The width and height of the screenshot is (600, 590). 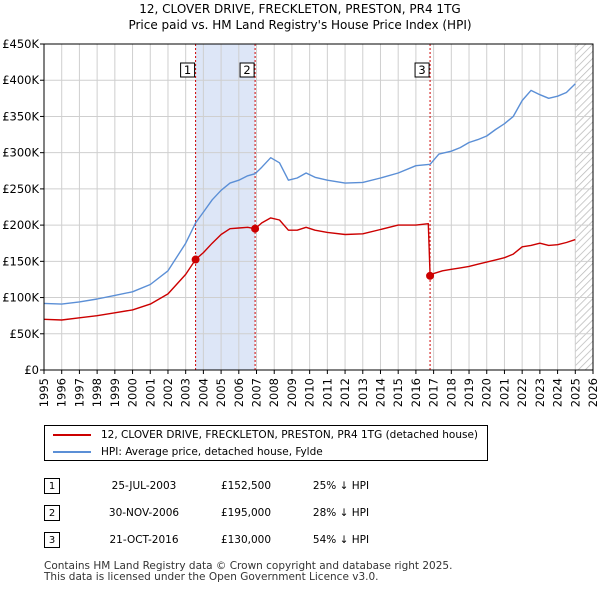 What do you see at coordinates (246, 539) in the screenshot?
I see `transaction-price: £130,000` at bounding box center [246, 539].